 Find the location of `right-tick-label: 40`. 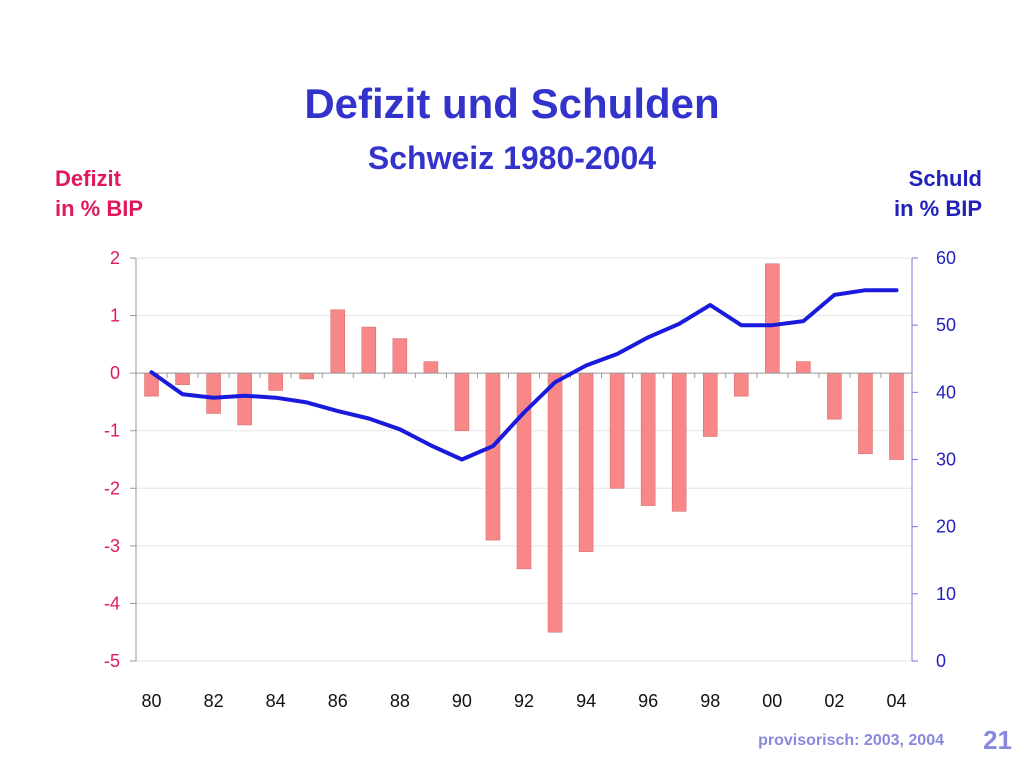

right-tick-label: 40 is located at coordinates (946, 392).